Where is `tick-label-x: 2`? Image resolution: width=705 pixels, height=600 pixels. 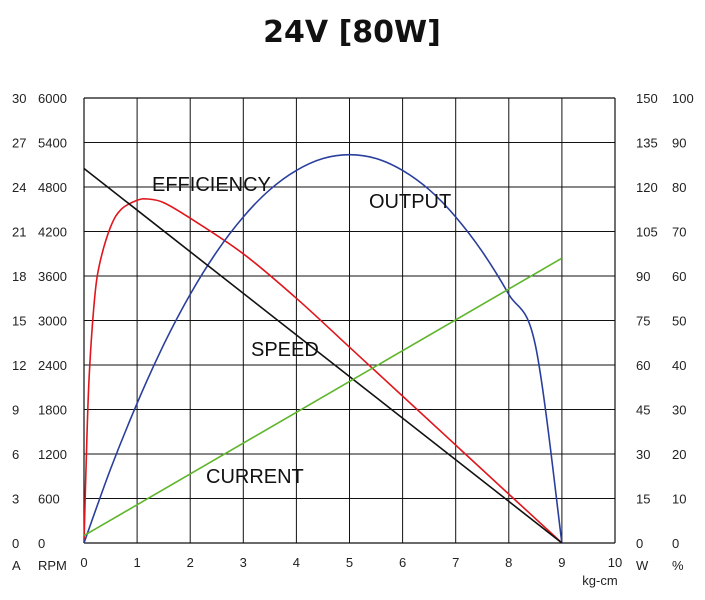
tick-label-x: 2 is located at coordinates (190, 562).